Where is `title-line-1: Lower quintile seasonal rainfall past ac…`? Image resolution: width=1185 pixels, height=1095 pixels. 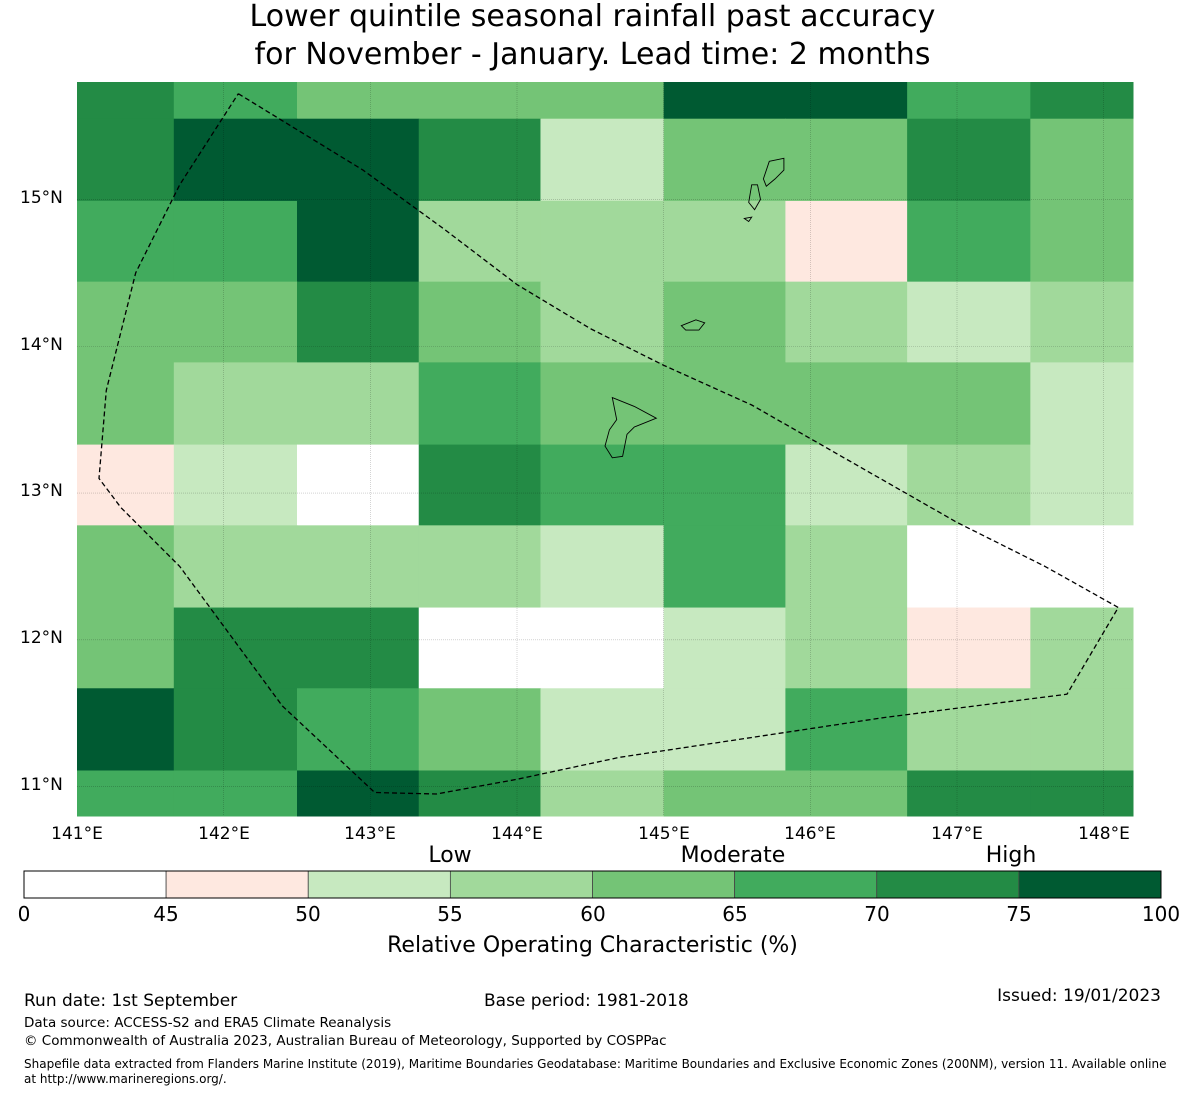
title-line-1: Lower quintile seasonal rainfall past ac… is located at coordinates (592, 17).